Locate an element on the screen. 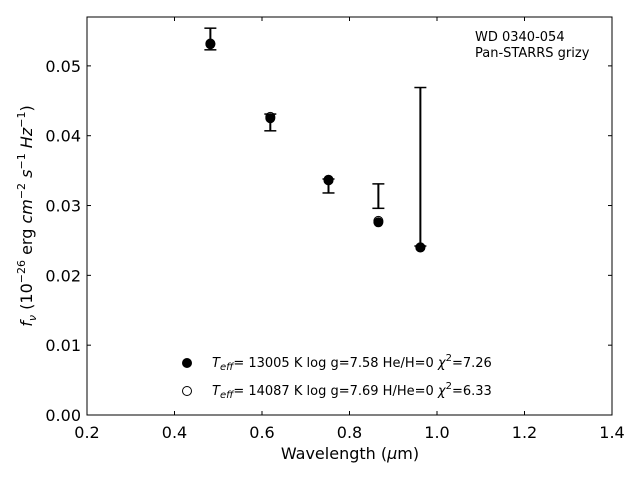 The image size is (640, 480). y-tick-label: 0.02 is located at coordinates (63, 275).